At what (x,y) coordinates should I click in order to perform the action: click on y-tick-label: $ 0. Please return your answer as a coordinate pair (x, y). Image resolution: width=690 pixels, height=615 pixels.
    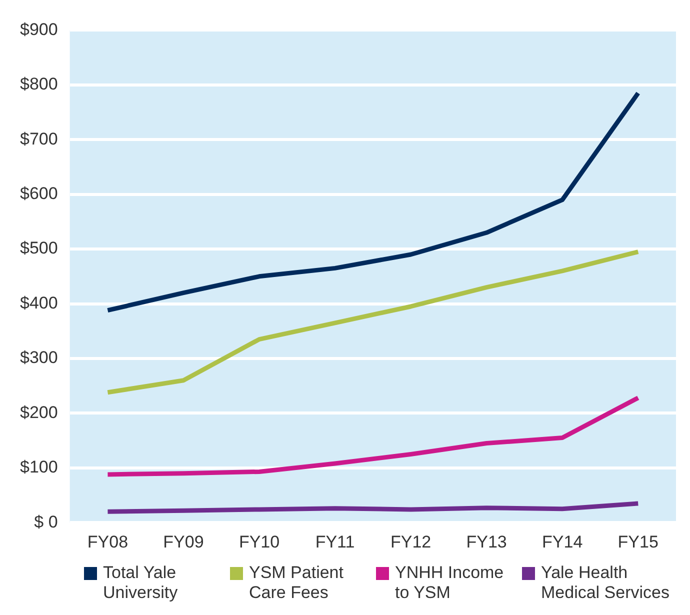
    Looking at the image, I should click on (46, 522).